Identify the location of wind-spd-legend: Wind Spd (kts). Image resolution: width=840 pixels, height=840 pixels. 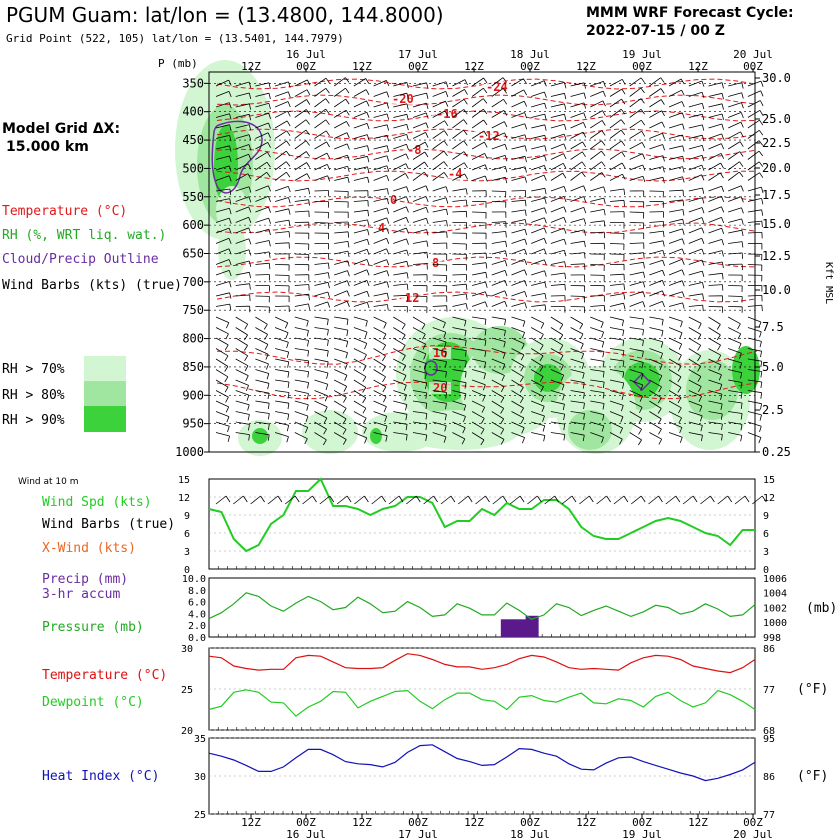
(97, 502).